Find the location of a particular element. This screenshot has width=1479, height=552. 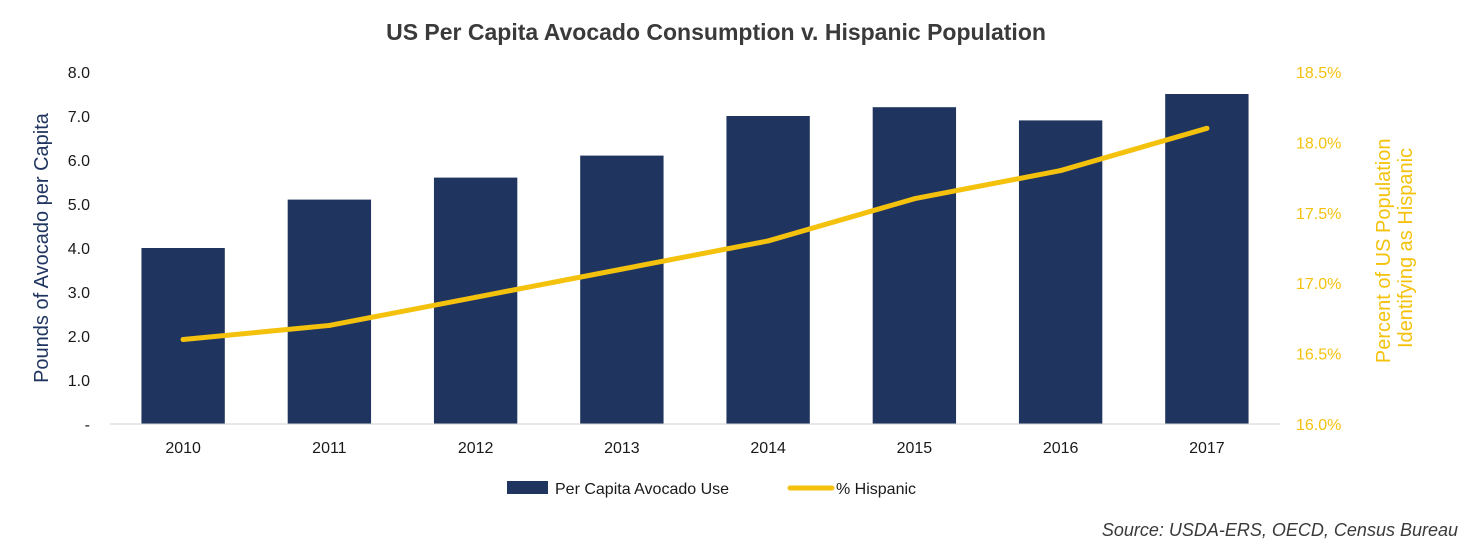

x-axis-ticks: 2010 2011 2012 2013 2014 2015 2016 2017 is located at coordinates (694, 448).